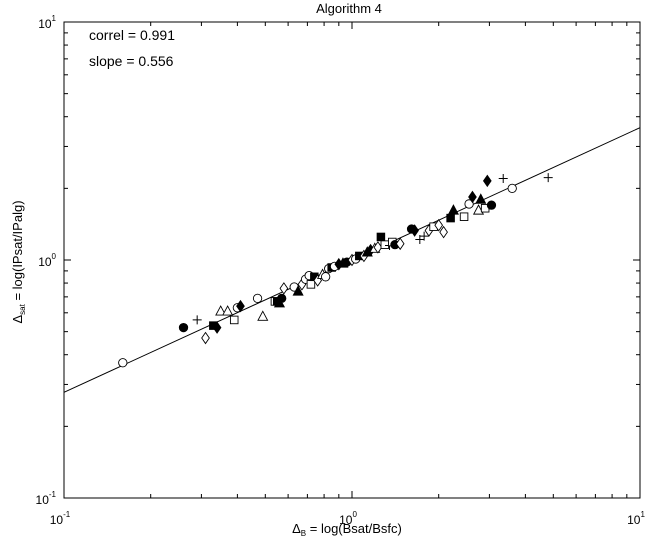  I want to click on y-tick-label: 10¹, so click(47, 22).